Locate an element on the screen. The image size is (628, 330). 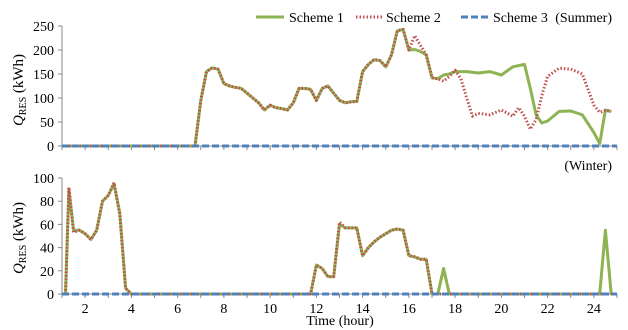
winter-y-tick-label-80: 80 is located at coordinates (47, 202).